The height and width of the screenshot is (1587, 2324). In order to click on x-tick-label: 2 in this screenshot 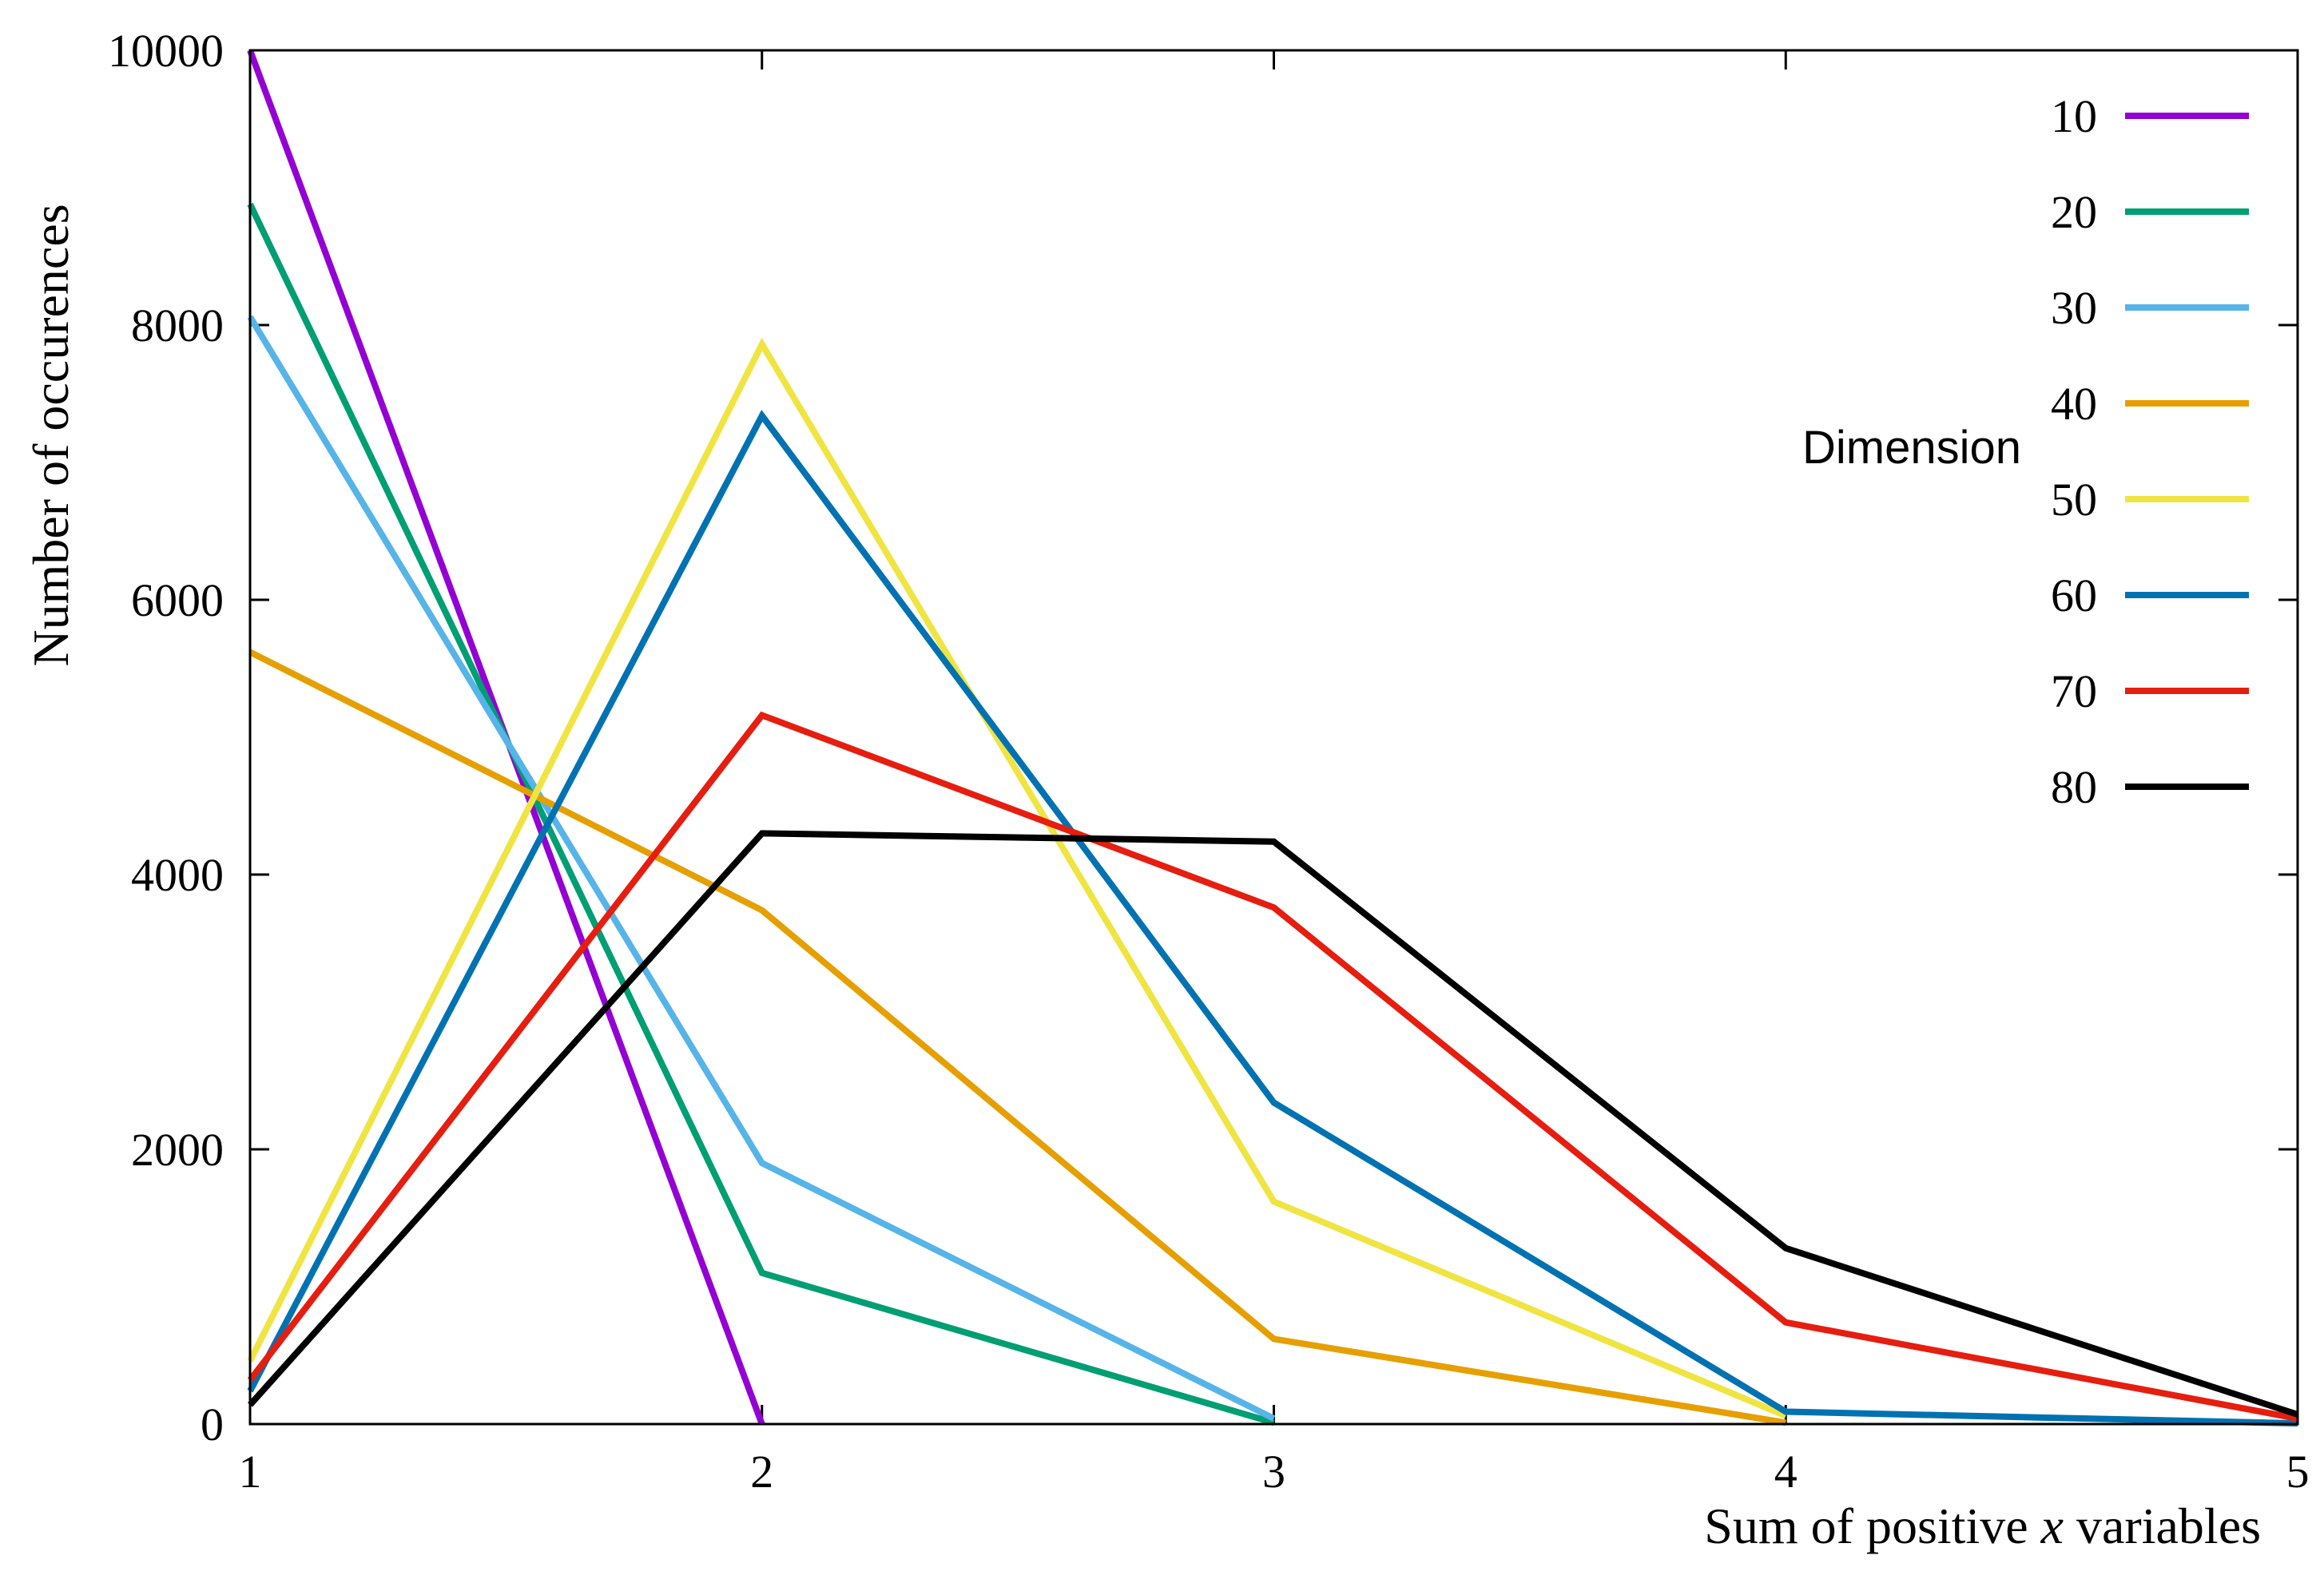, I will do `click(762, 1472)`.